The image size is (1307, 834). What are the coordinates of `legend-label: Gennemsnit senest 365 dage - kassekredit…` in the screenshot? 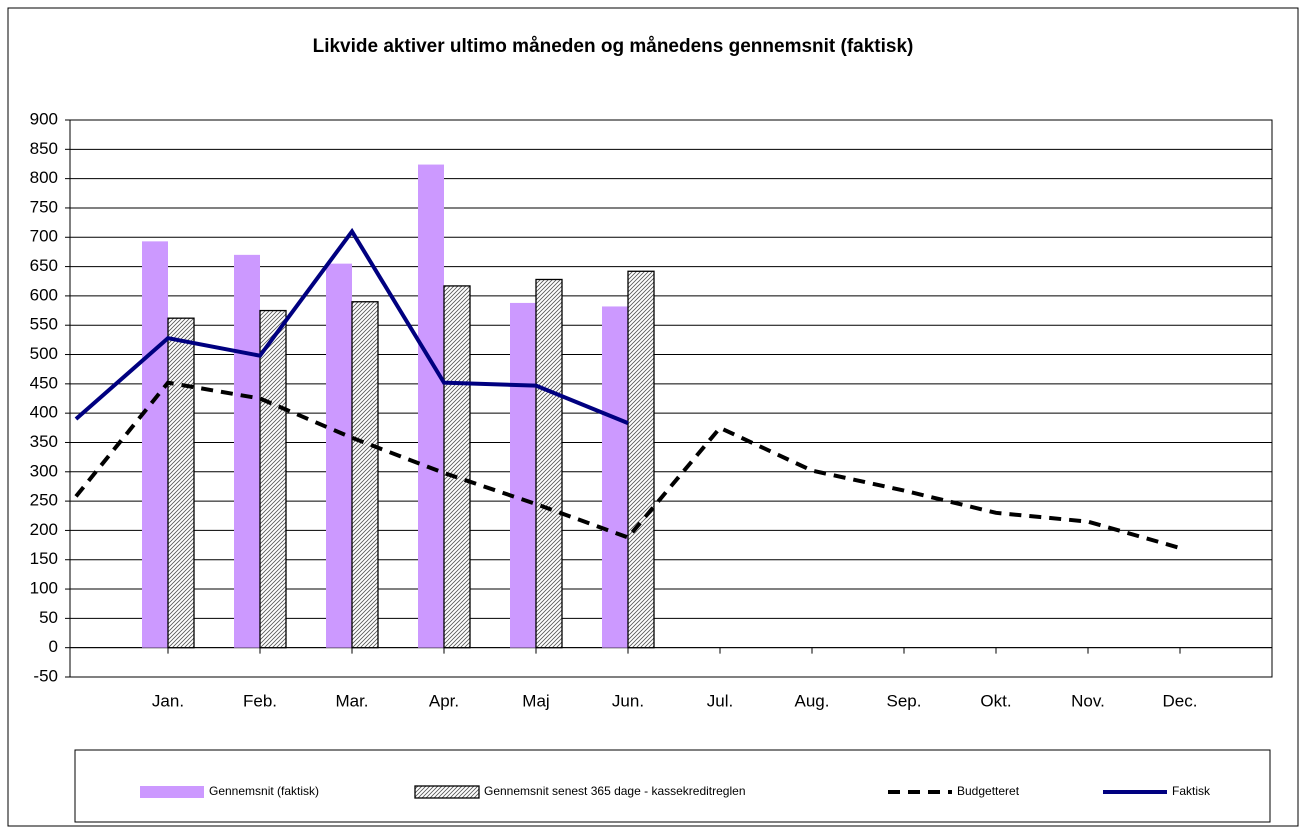 It's located at (615, 791).